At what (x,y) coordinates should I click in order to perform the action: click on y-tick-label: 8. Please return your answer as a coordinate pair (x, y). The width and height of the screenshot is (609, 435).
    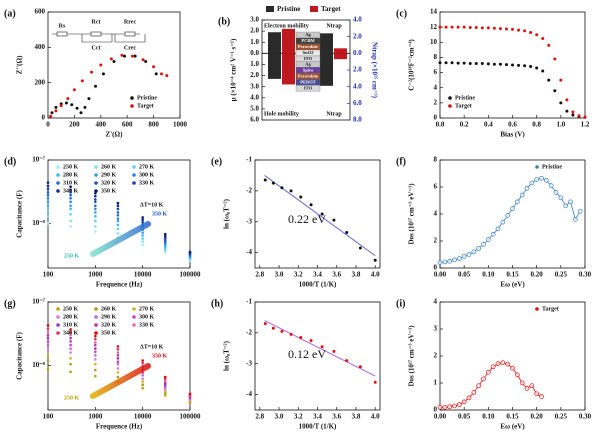
    Looking at the image, I should click on (436, 57).